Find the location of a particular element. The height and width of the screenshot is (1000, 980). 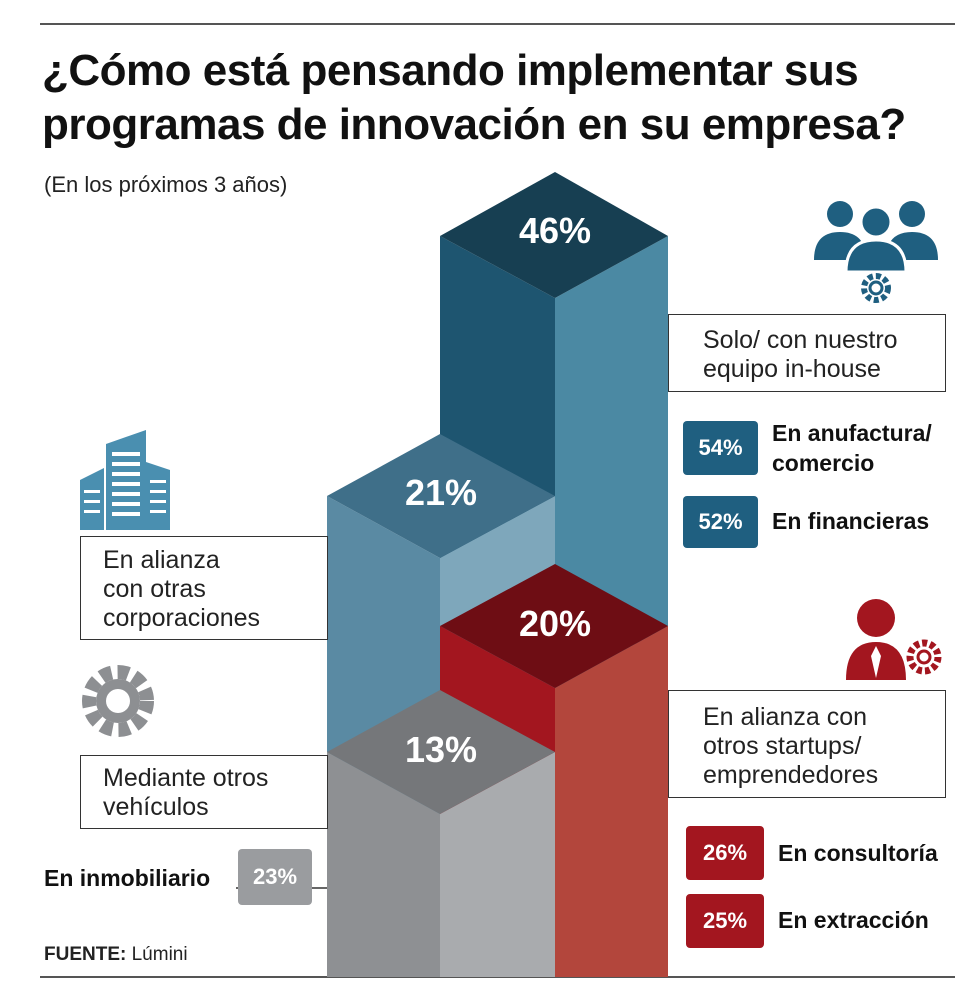

badge-label-manufactura-line2: comercio is located at coordinates (823, 463).